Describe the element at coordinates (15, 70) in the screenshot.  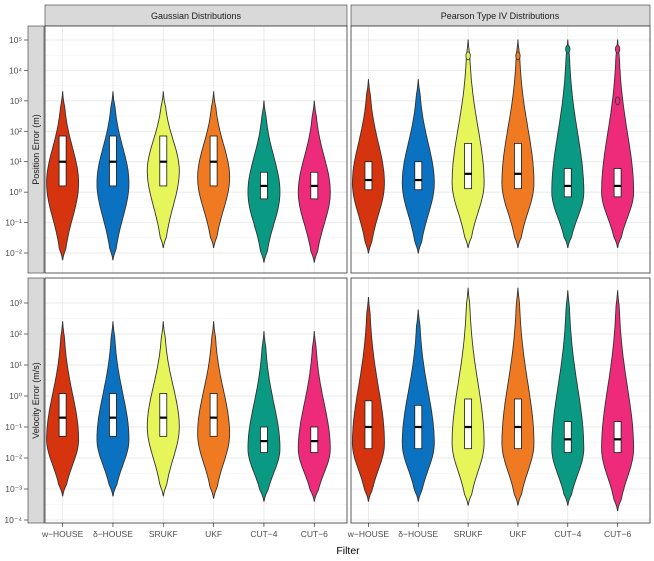
I see `y-tick-label: 10⁴` at that location.